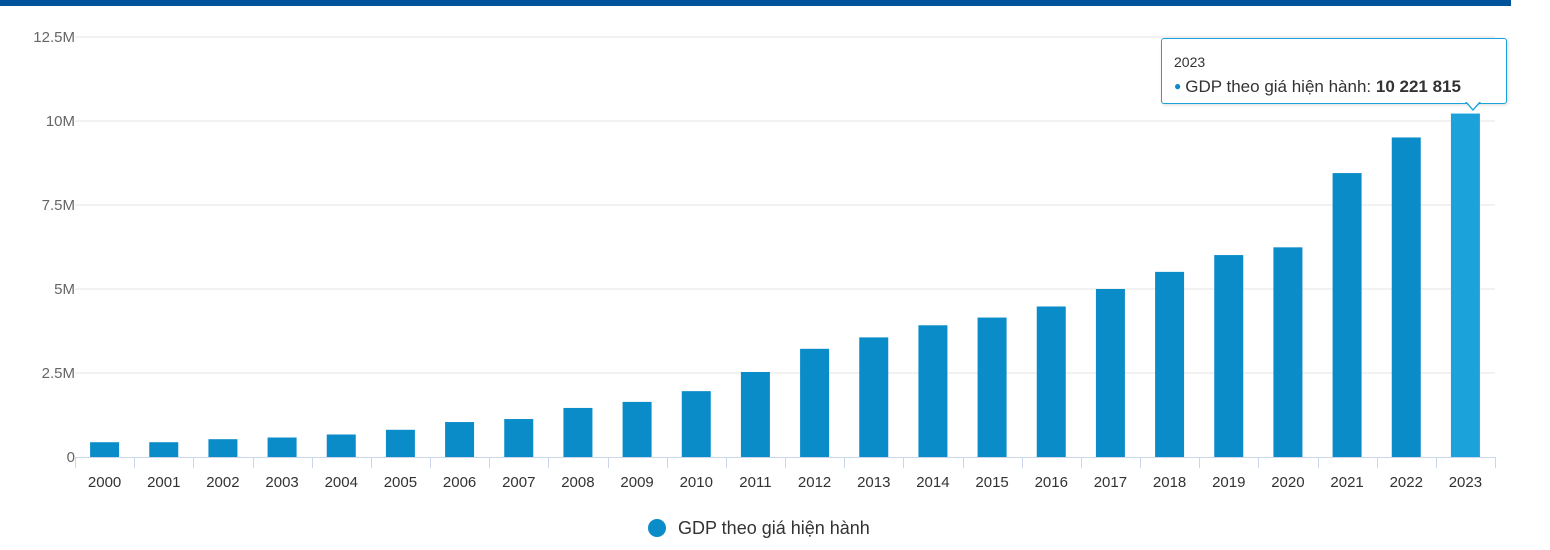  What do you see at coordinates (785, 462) in the screenshot?
I see `x-axis` at bounding box center [785, 462].